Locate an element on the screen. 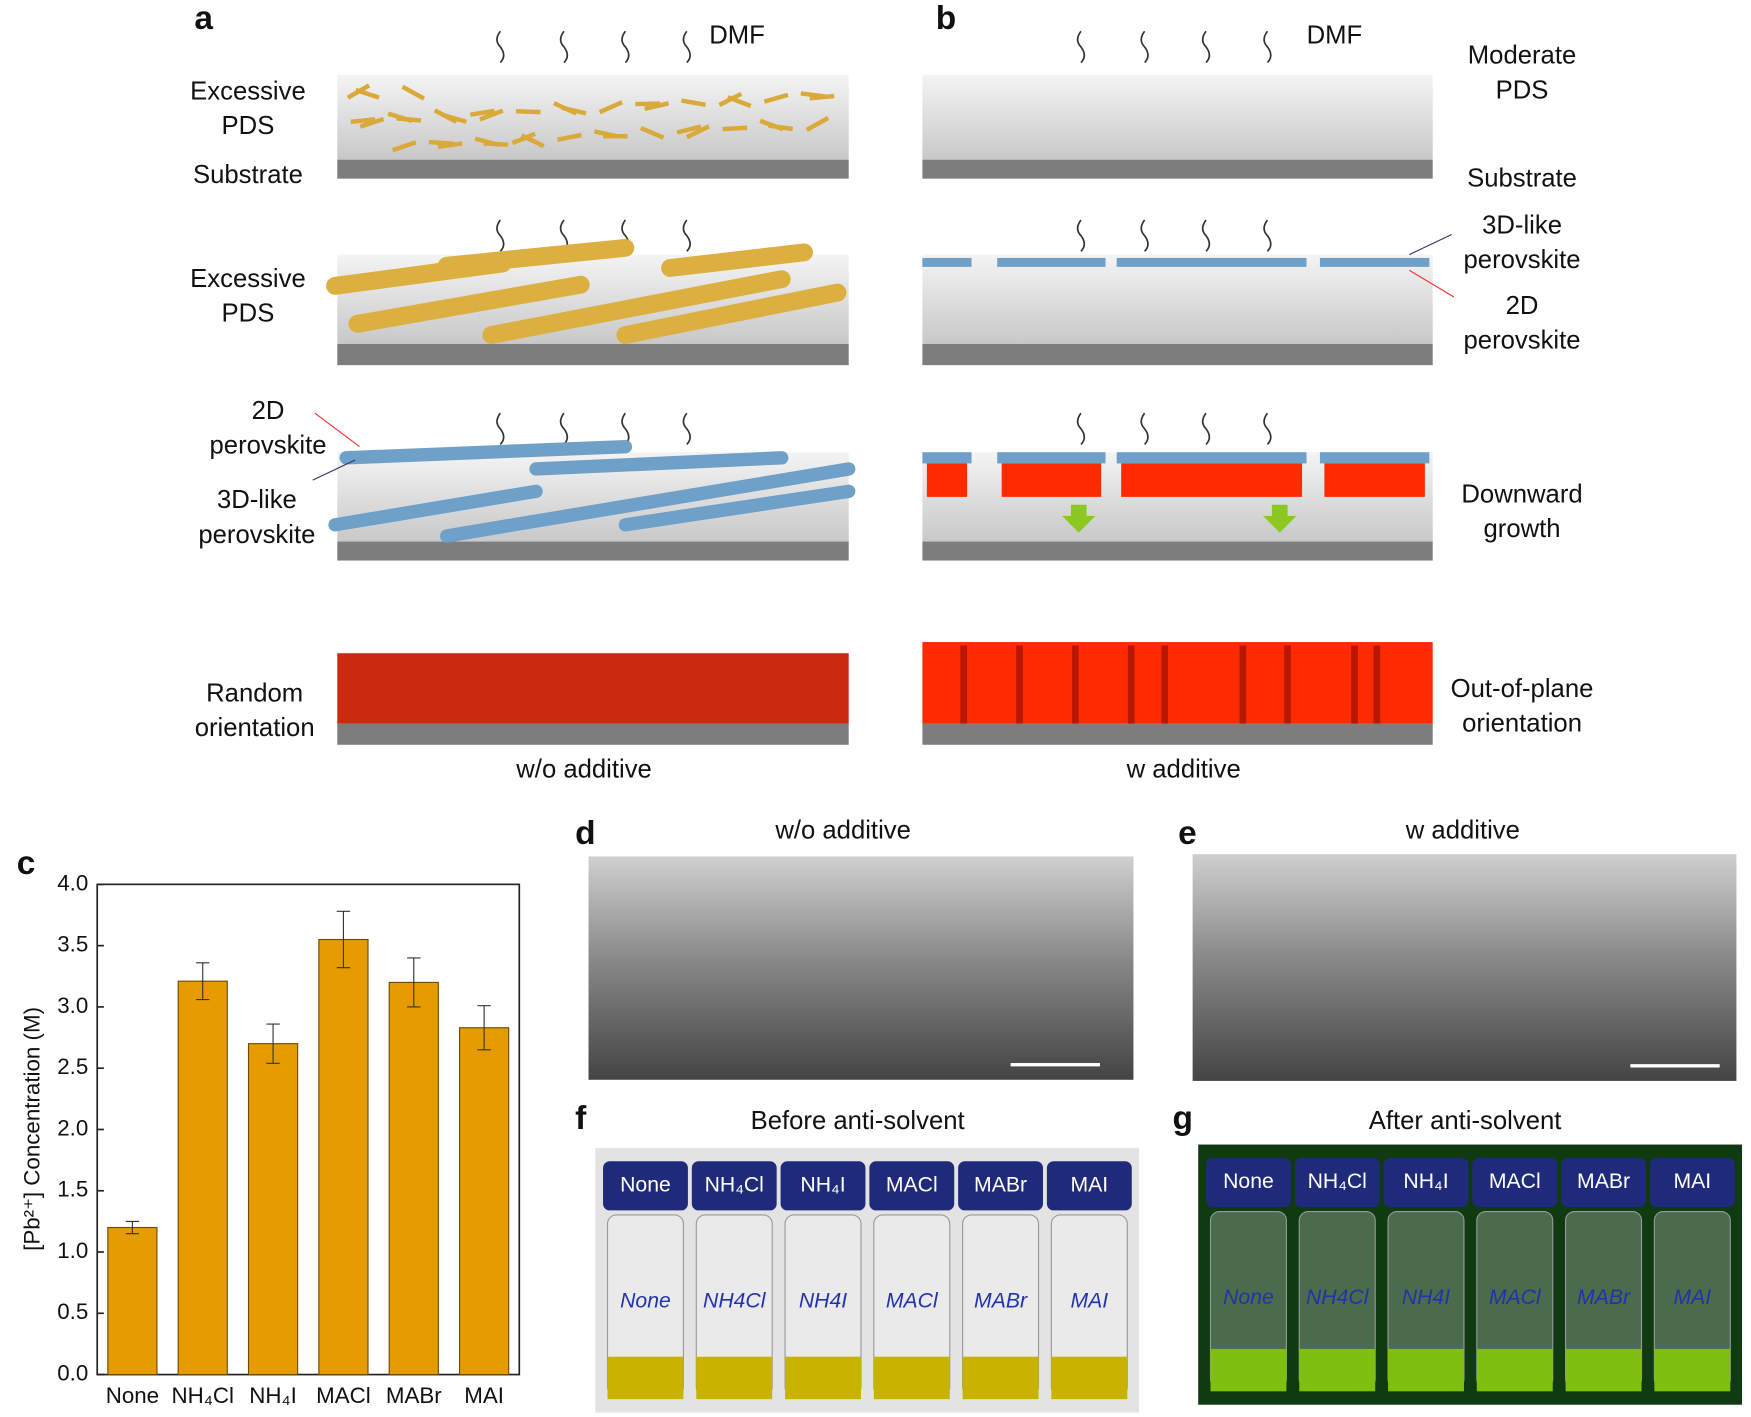 Image resolution: width=1751 pixels, height=1417 pixels. x-tick-label: MAI is located at coordinates (484, 1395).